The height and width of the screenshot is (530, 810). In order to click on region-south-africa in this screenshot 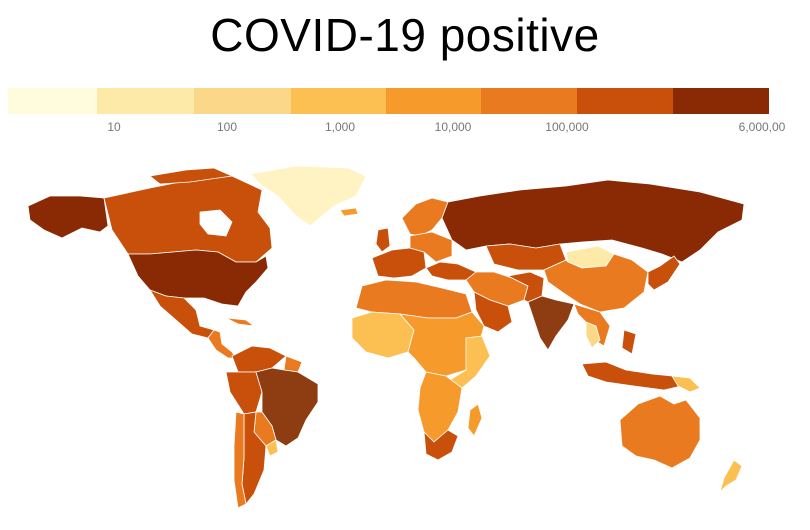, I will do `click(441, 445)`.